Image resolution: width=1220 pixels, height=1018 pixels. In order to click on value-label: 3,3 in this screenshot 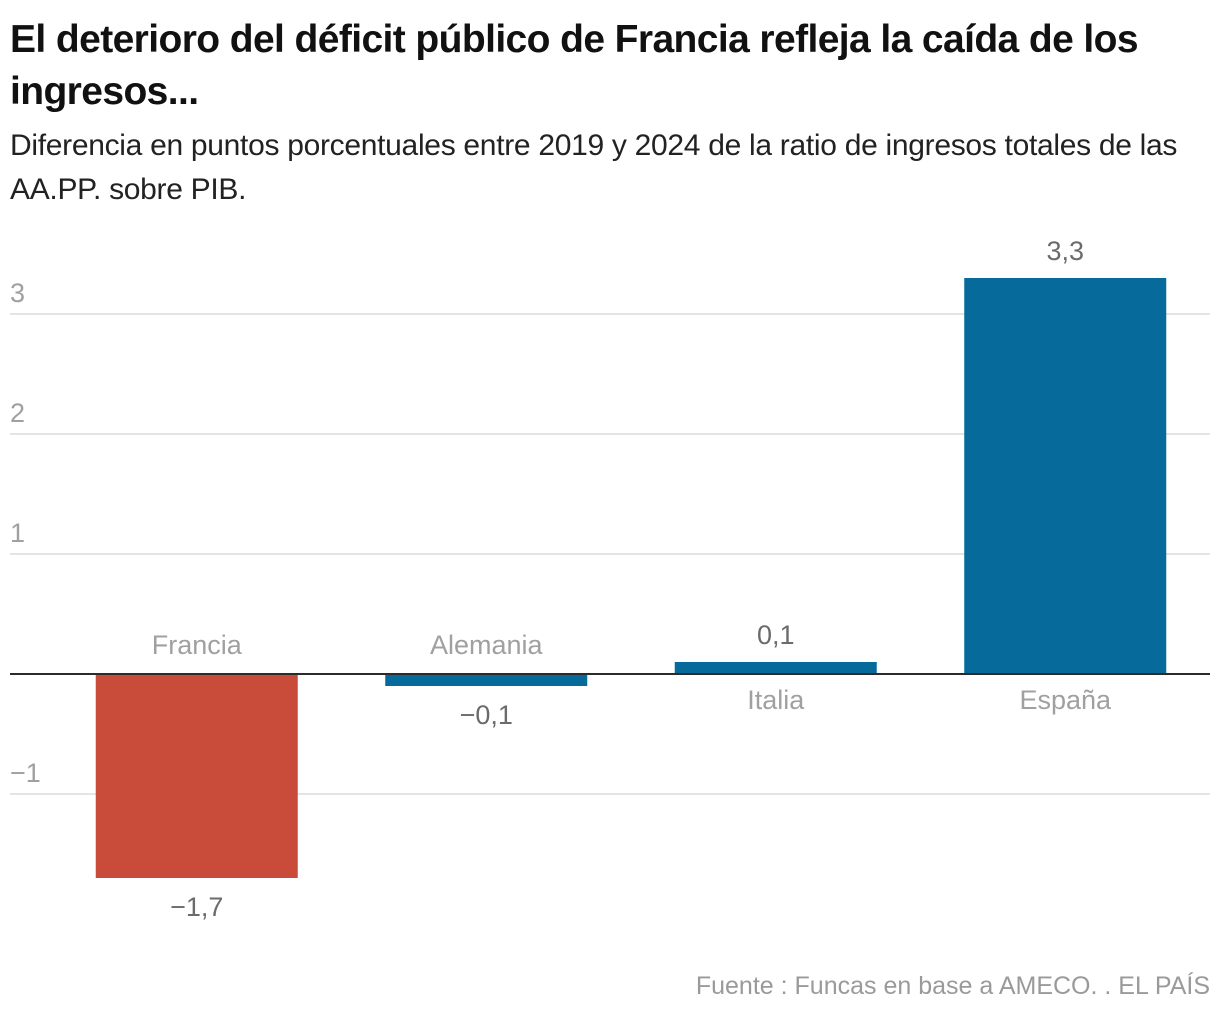, I will do `click(1065, 251)`.